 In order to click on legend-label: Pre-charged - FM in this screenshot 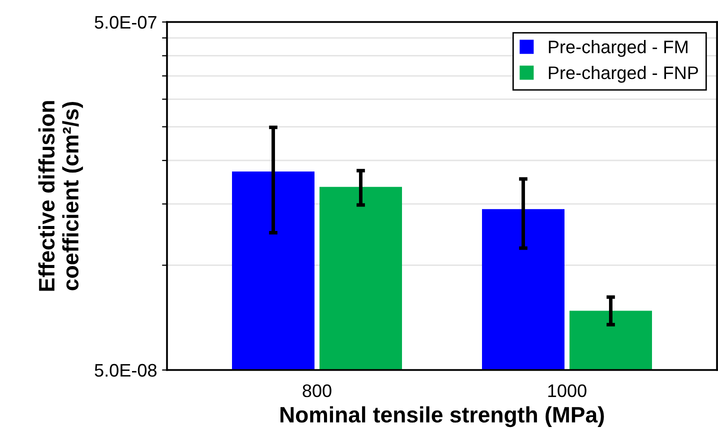, I will do `click(618, 48)`.